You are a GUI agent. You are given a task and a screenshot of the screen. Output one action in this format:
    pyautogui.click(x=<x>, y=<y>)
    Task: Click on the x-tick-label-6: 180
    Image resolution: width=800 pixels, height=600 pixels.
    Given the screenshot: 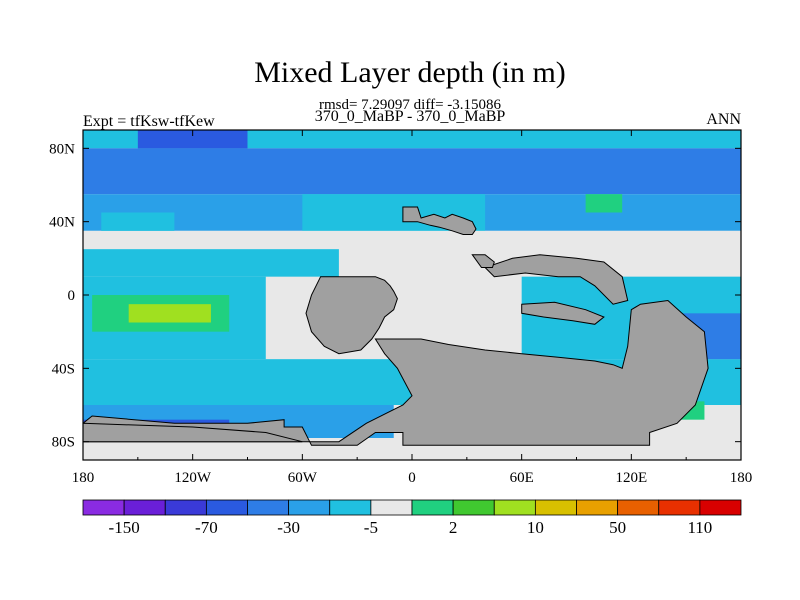 What is the action you would take?
    pyautogui.click(x=741, y=478)
    